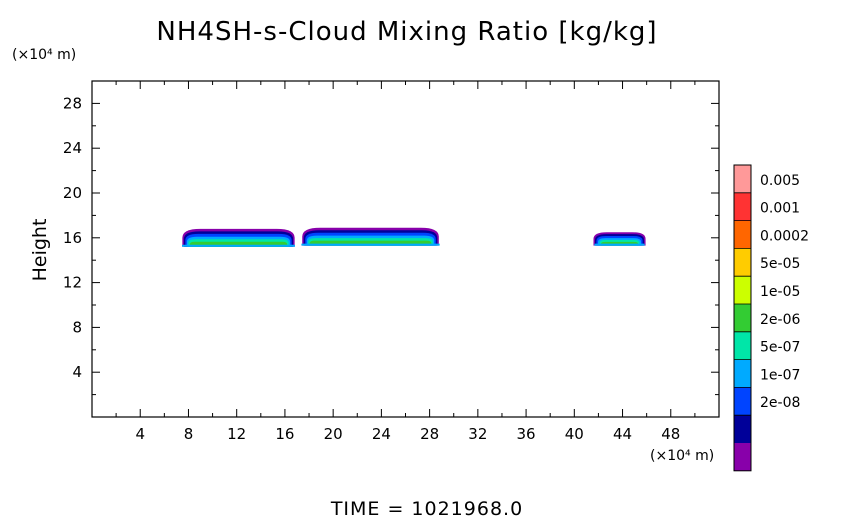  Describe the element at coordinates (780, 348) in the screenshot. I see `colorbar-label: 5e-07` at that location.